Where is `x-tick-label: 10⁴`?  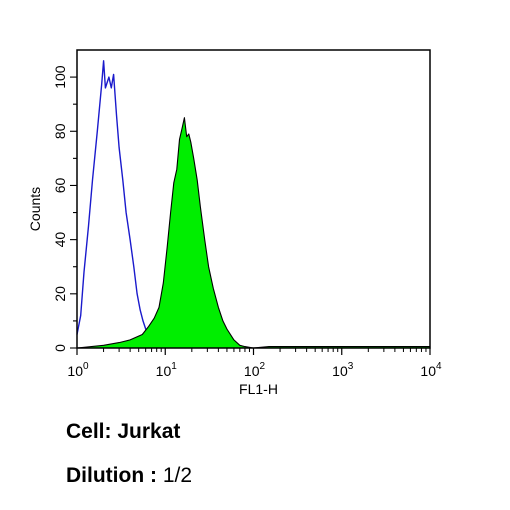 x-tick-label: 10⁴ is located at coordinates (431, 370).